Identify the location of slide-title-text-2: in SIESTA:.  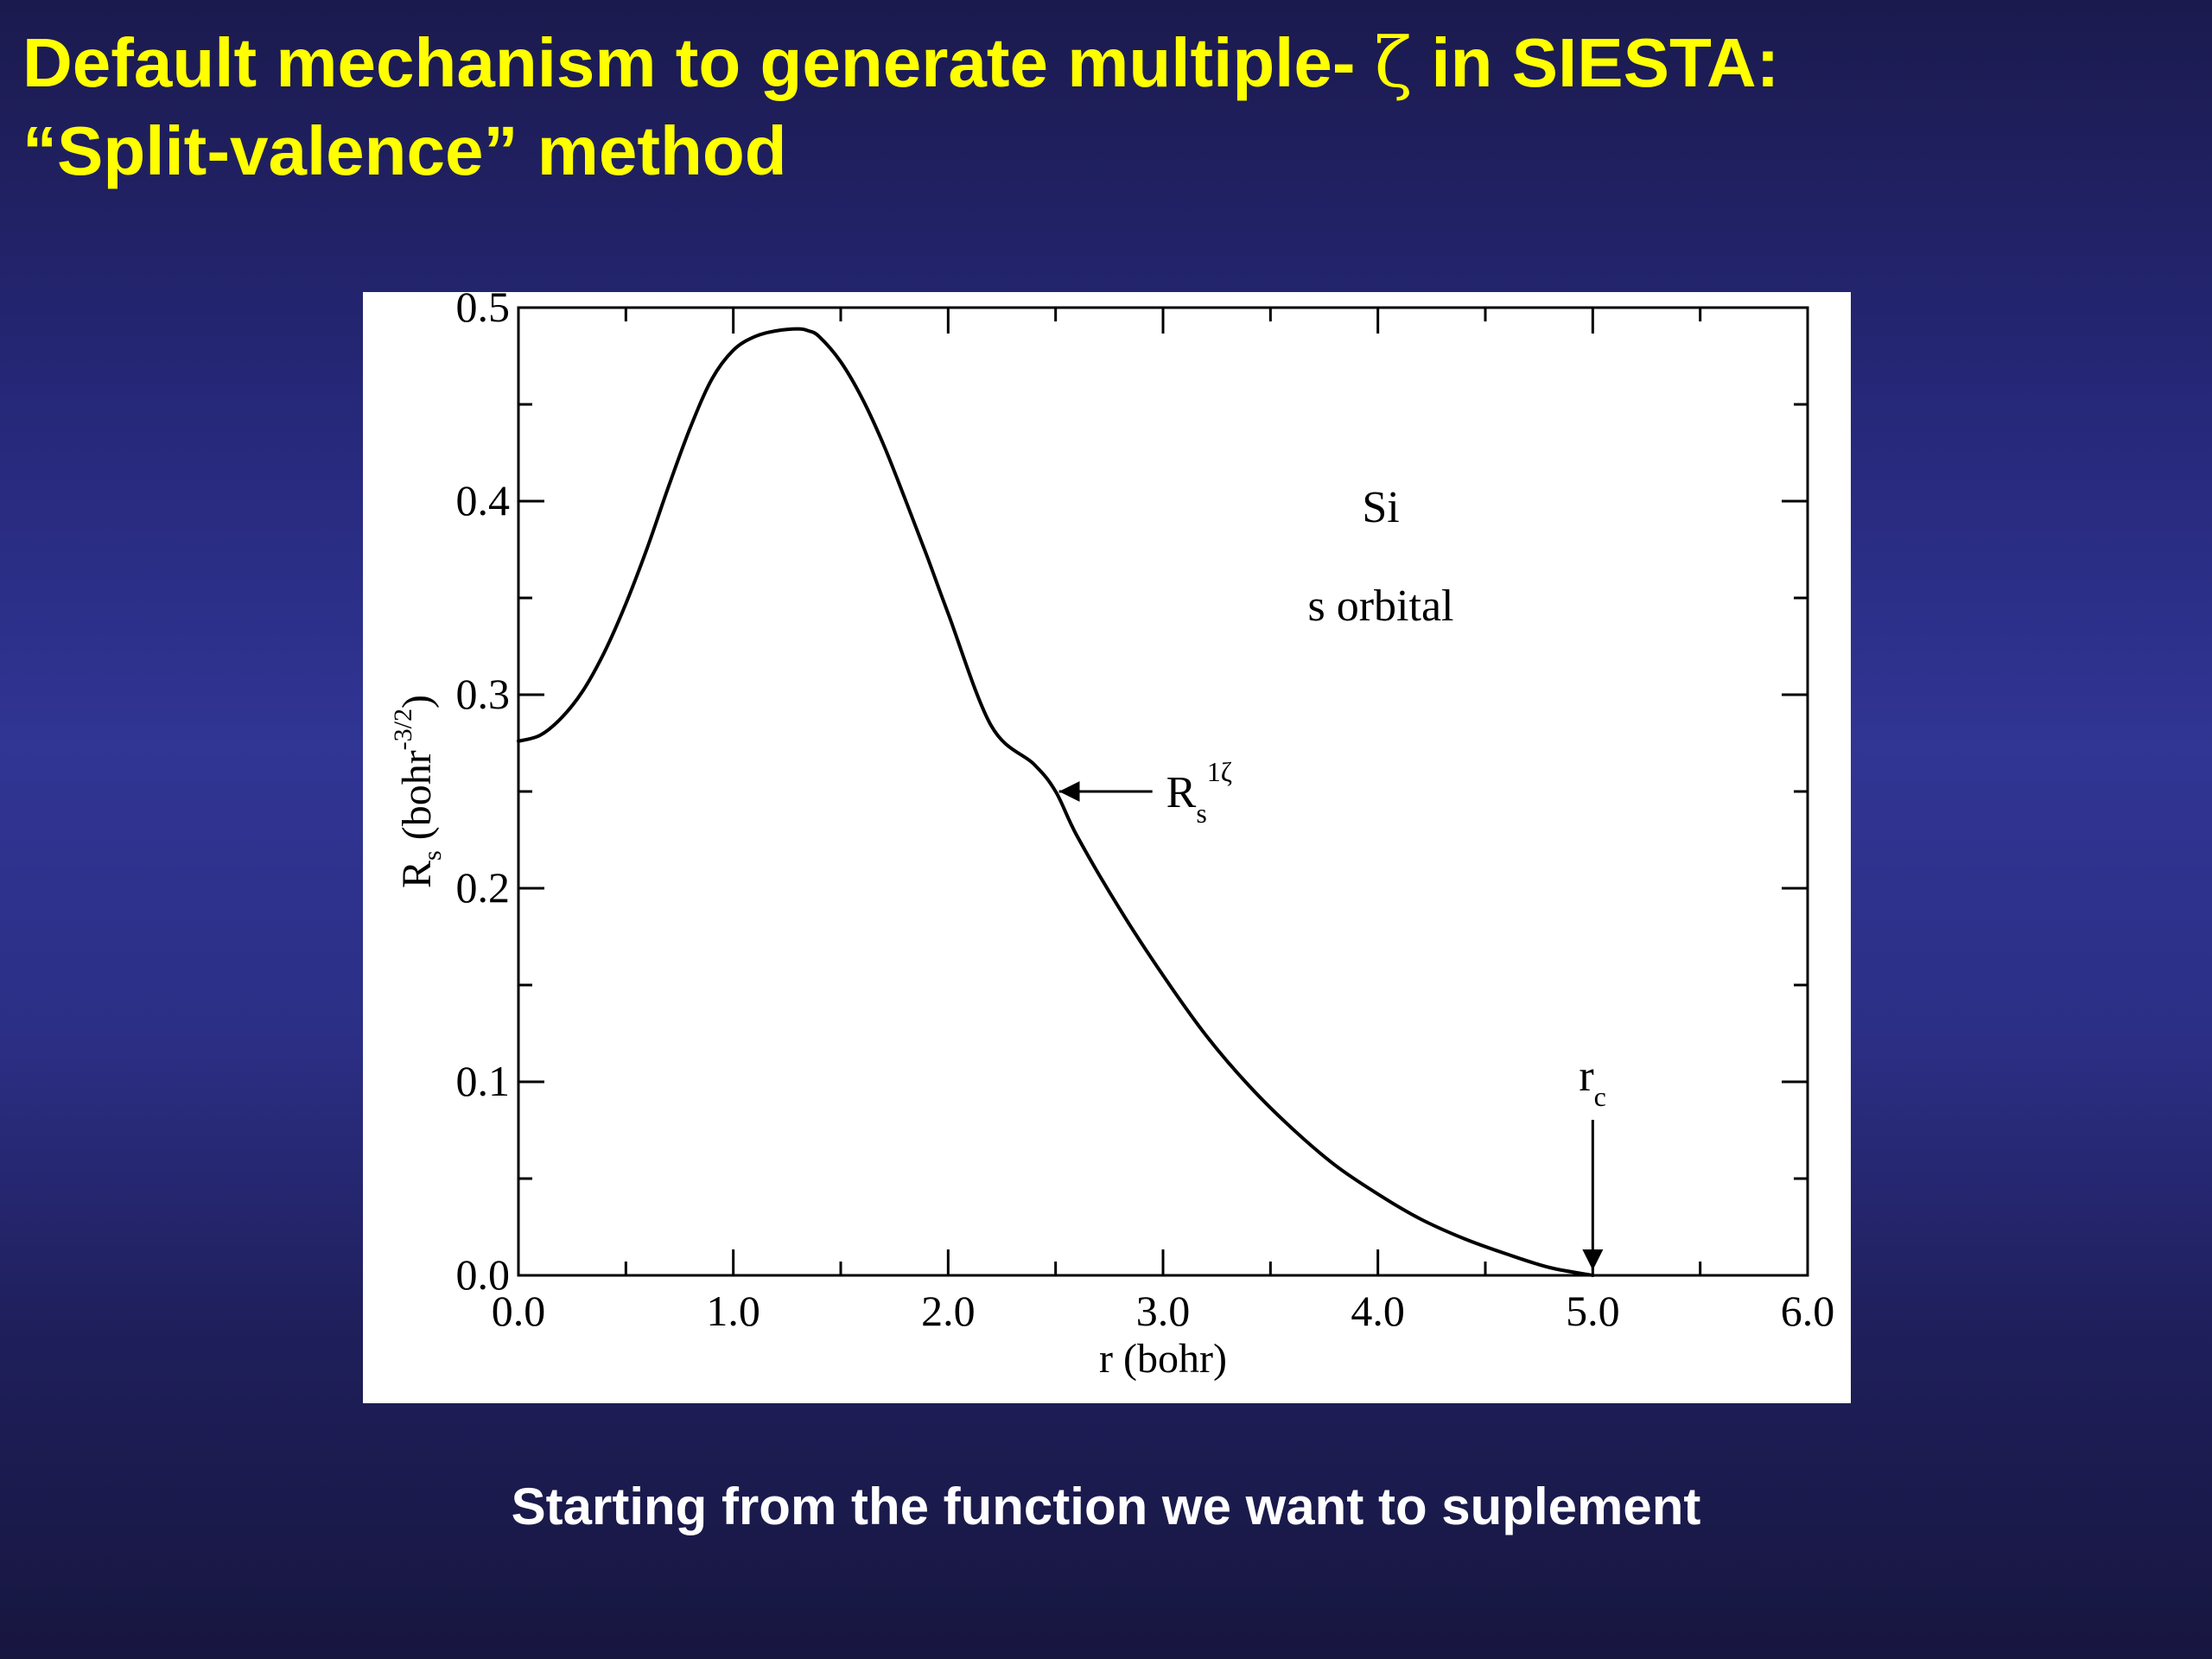
(1596, 62).